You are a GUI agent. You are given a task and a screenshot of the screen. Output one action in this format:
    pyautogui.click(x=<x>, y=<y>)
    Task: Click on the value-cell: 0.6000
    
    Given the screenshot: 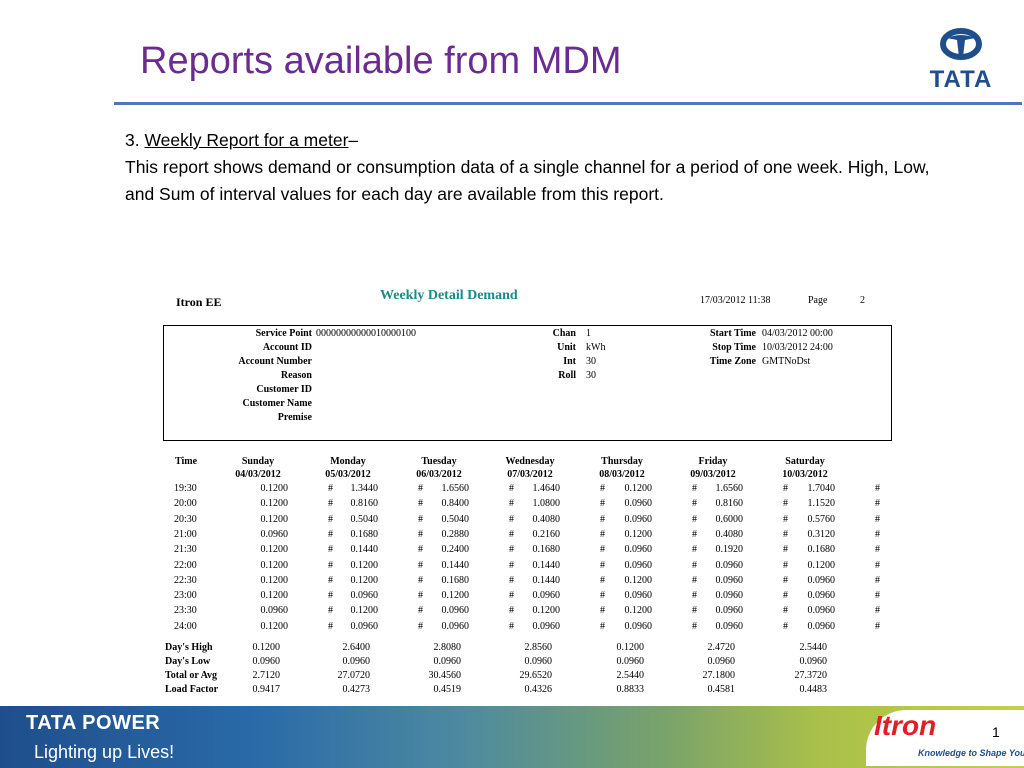 What is the action you would take?
    pyautogui.click(x=729, y=519)
    